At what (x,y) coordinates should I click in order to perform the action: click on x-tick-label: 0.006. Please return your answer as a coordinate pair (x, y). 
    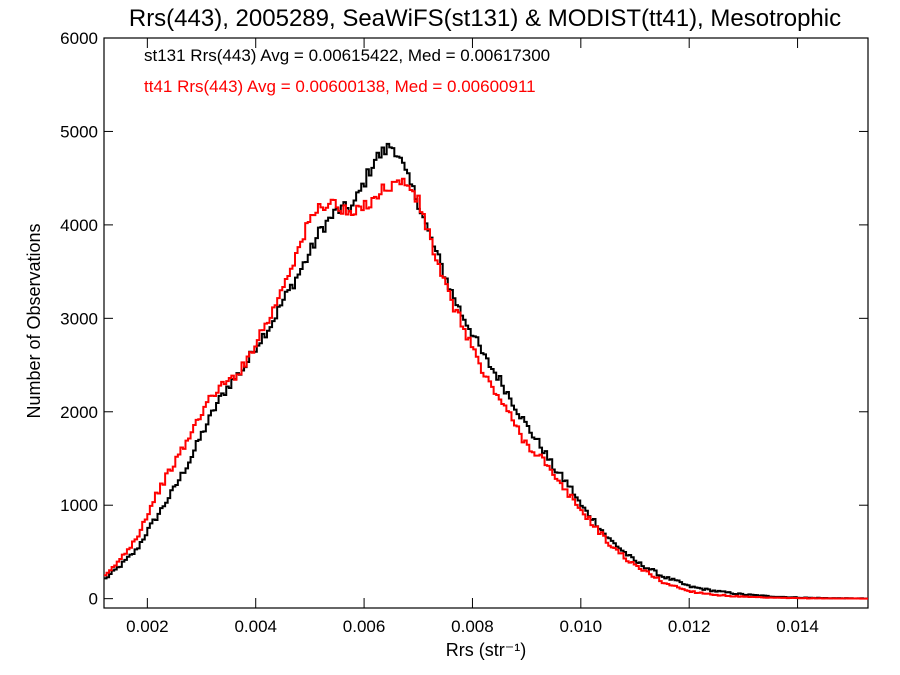
    Looking at the image, I should click on (364, 626).